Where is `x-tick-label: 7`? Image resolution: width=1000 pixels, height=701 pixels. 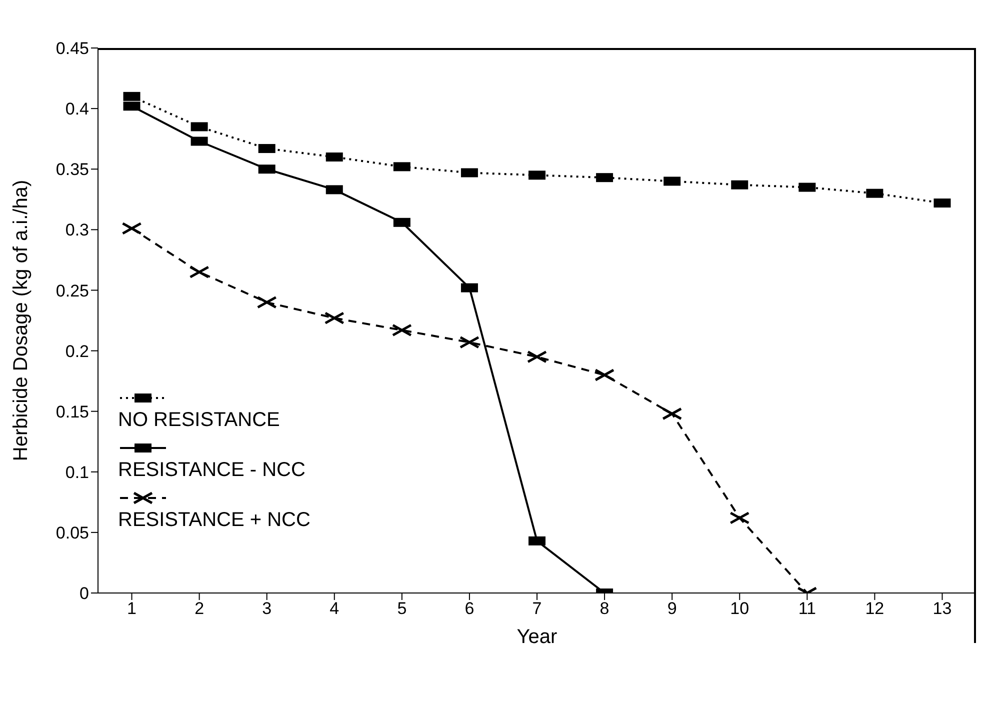 x-tick-label: 7 is located at coordinates (537, 608).